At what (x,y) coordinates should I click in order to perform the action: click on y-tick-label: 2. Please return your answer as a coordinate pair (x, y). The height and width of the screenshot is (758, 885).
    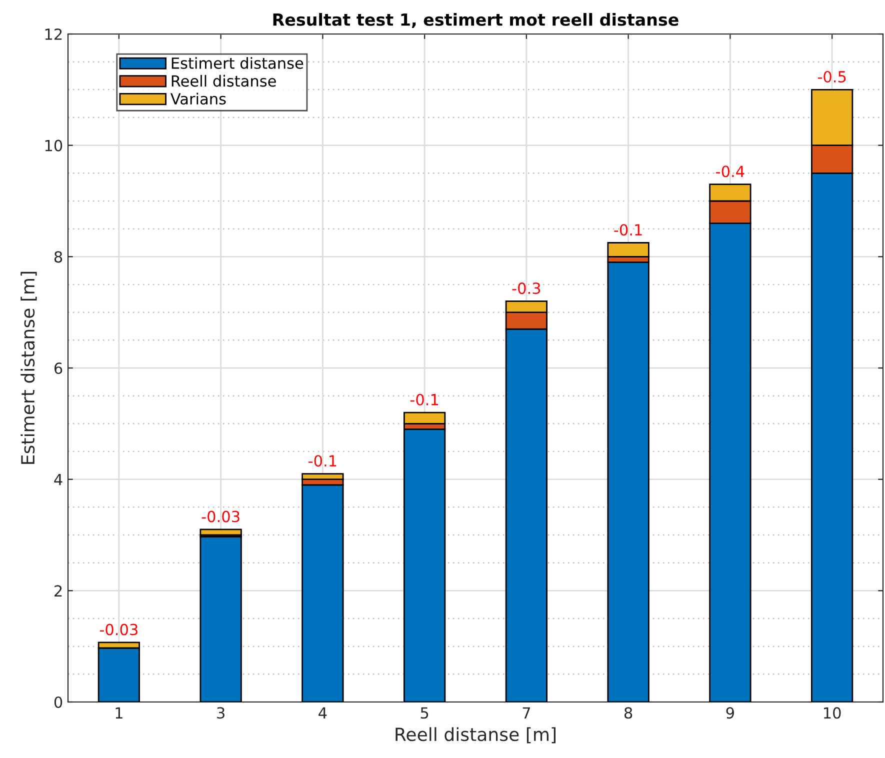
    Looking at the image, I should click on (58, 590).